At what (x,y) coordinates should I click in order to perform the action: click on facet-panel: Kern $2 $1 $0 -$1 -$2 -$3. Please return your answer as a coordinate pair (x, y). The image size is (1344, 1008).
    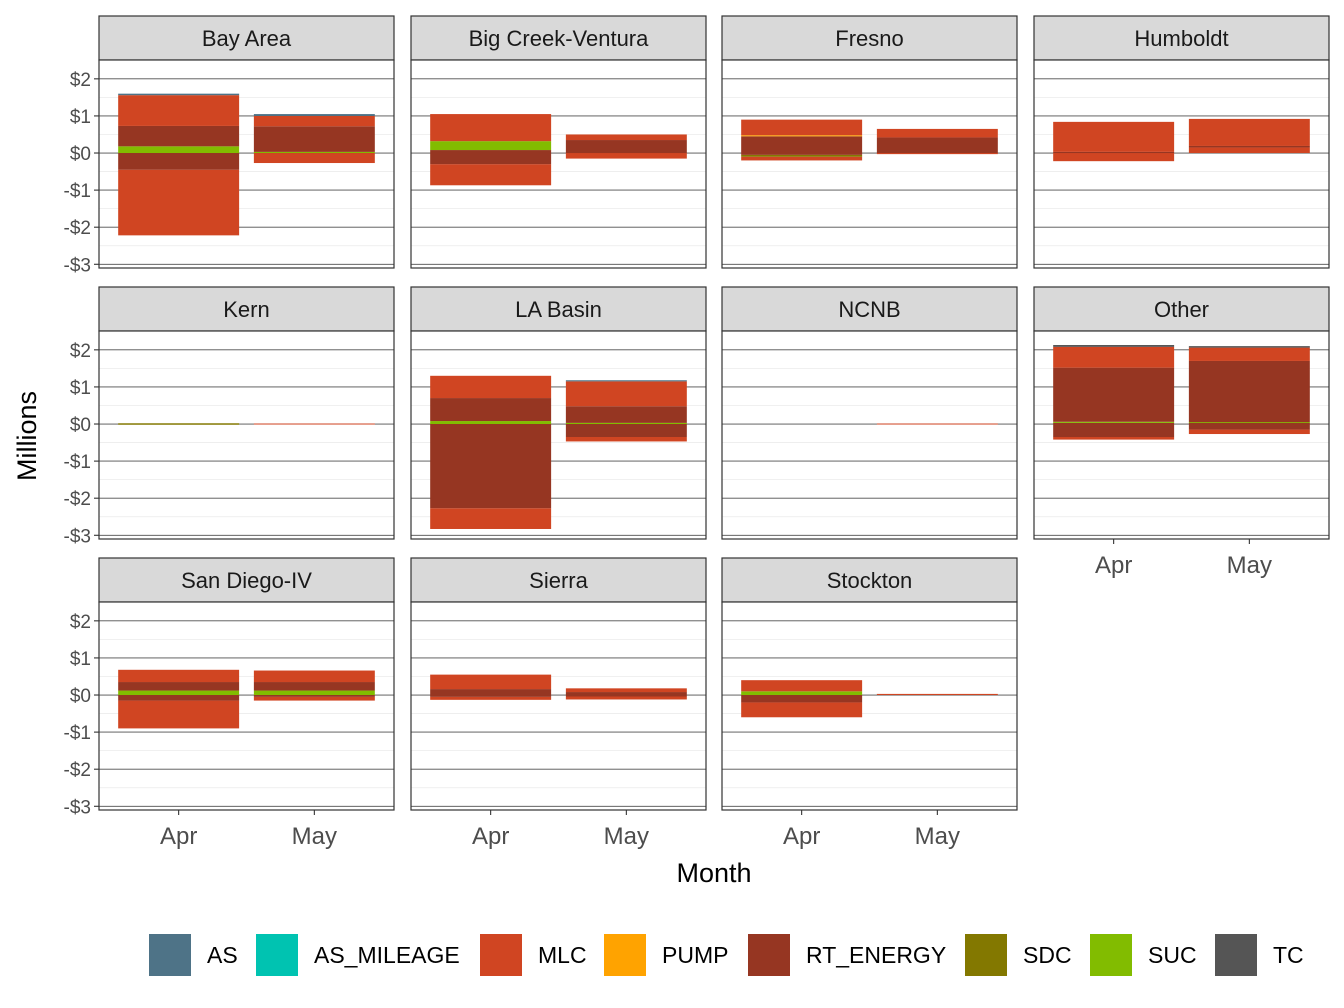
    Looking at the image, I should click on (229, 416).